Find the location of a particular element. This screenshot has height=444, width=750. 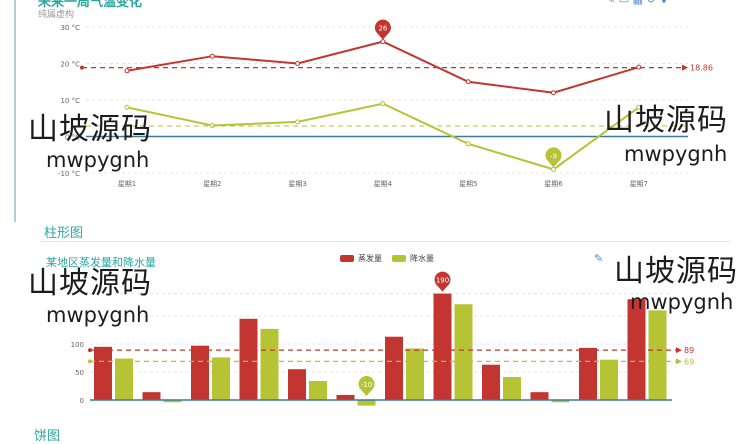

line-min-marker-label: -9 is located at coordinates (553, 156).